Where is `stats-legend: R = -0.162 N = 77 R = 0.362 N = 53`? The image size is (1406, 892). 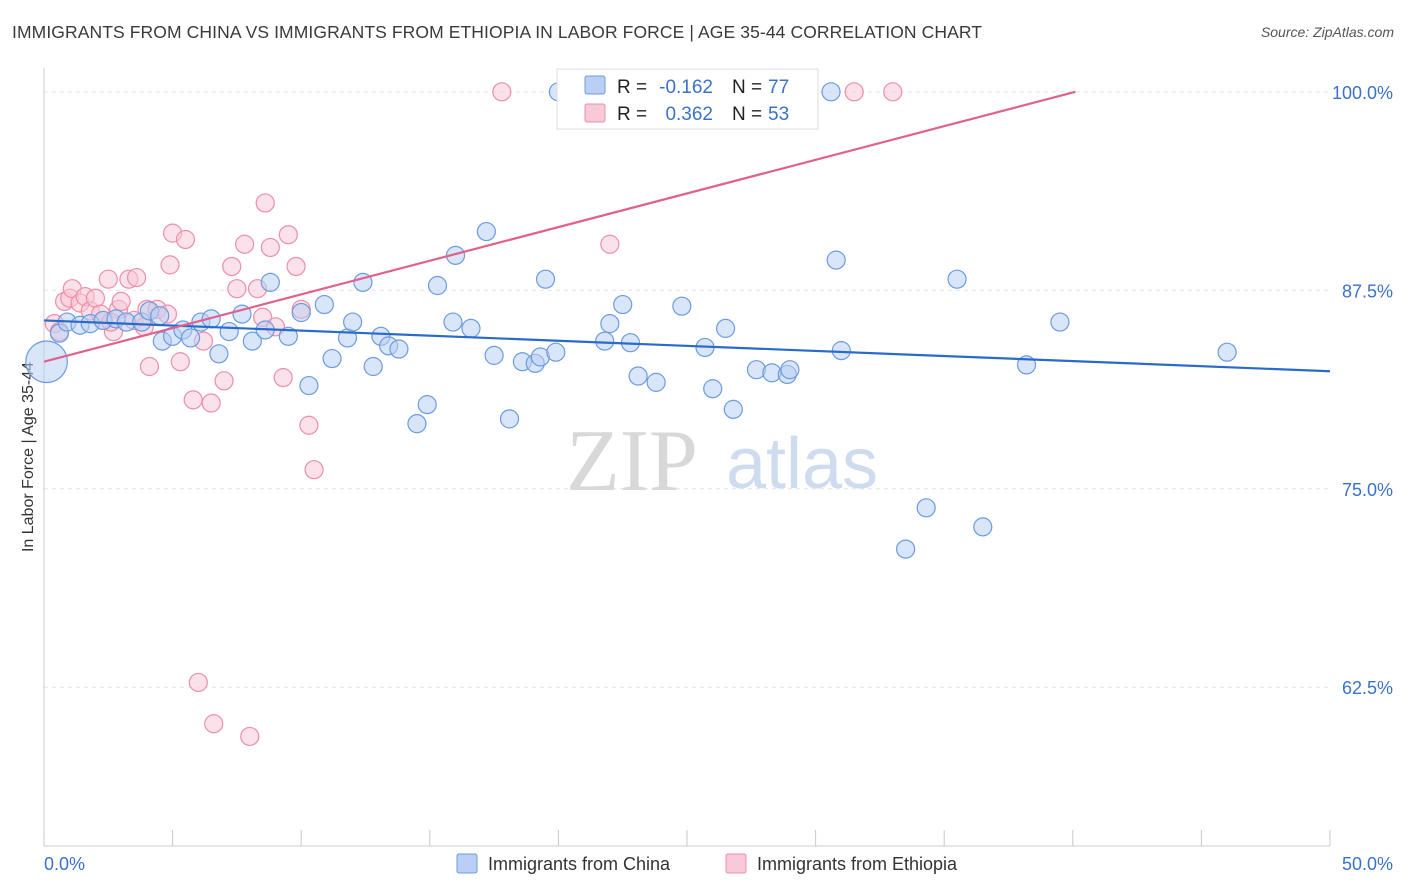 stats-legend: R = -0.162 N = 77 R = 0.362 N = 53 is located at coordinates (687, 99).